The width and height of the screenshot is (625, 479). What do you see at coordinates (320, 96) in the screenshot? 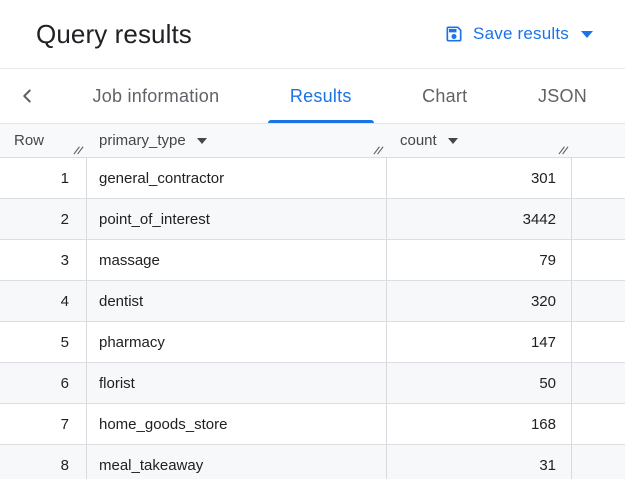
I see `tab-results: Results` at bounding box center [320, 96].